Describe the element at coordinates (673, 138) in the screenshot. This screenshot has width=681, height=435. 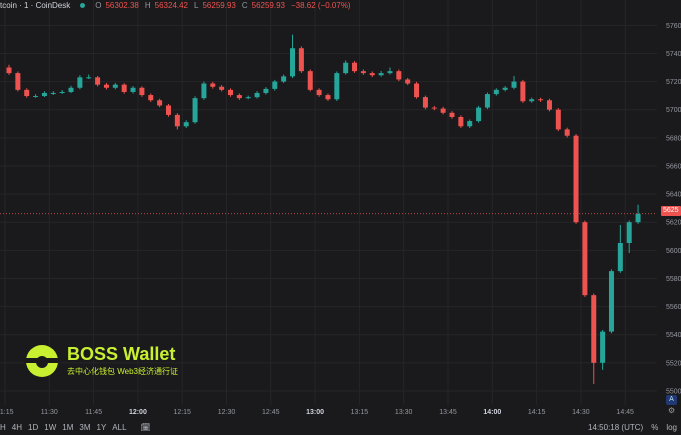
I see `price-tick-label: 5680` at that location.